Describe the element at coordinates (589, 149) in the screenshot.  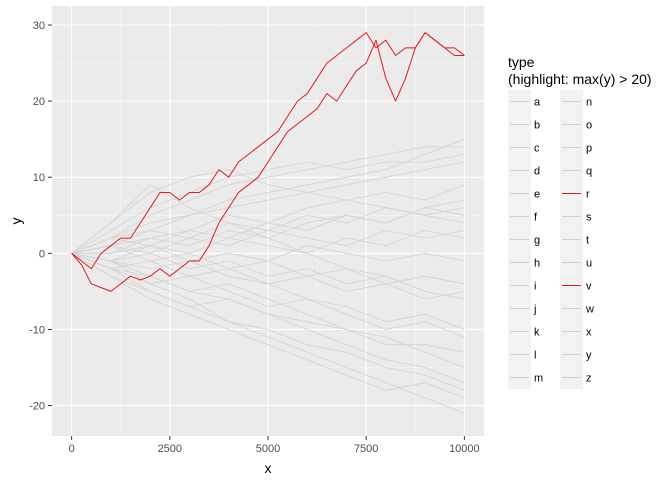
I see `legend-label: p` at that location.